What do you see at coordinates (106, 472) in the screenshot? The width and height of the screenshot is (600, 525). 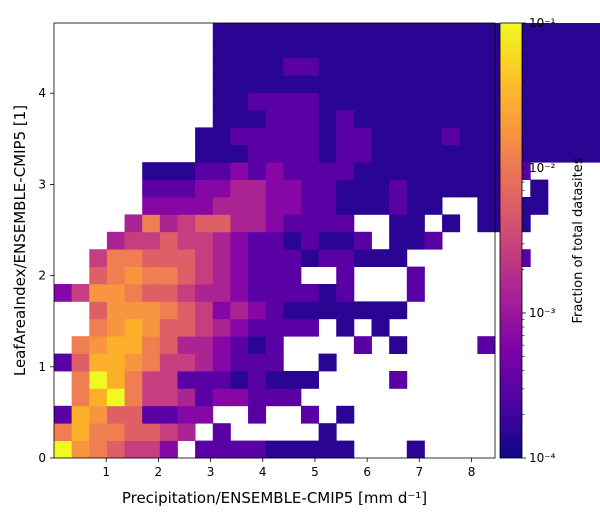 I see `x-tick-label: 1` at bounding box center [106, 472].